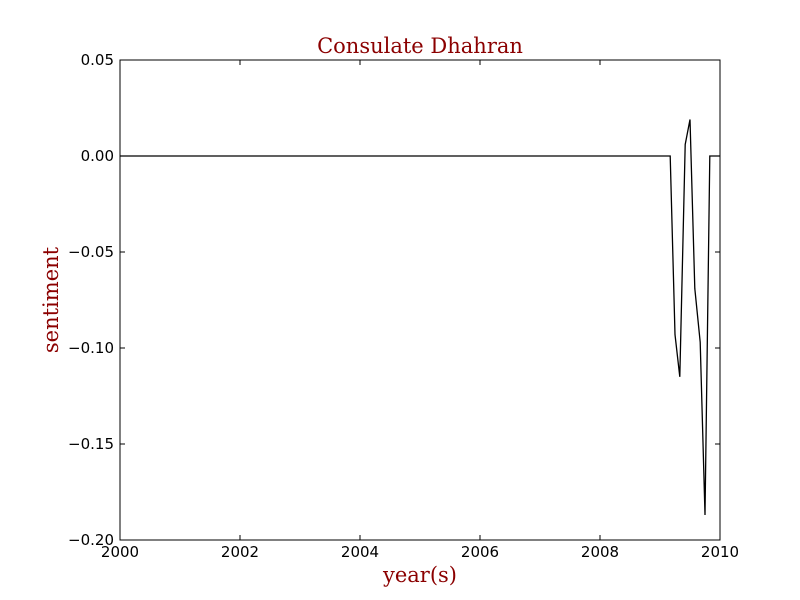 This screenshot has height=600, width=800. I want to click on y-tick-label: 0.05, so click(97, 60).